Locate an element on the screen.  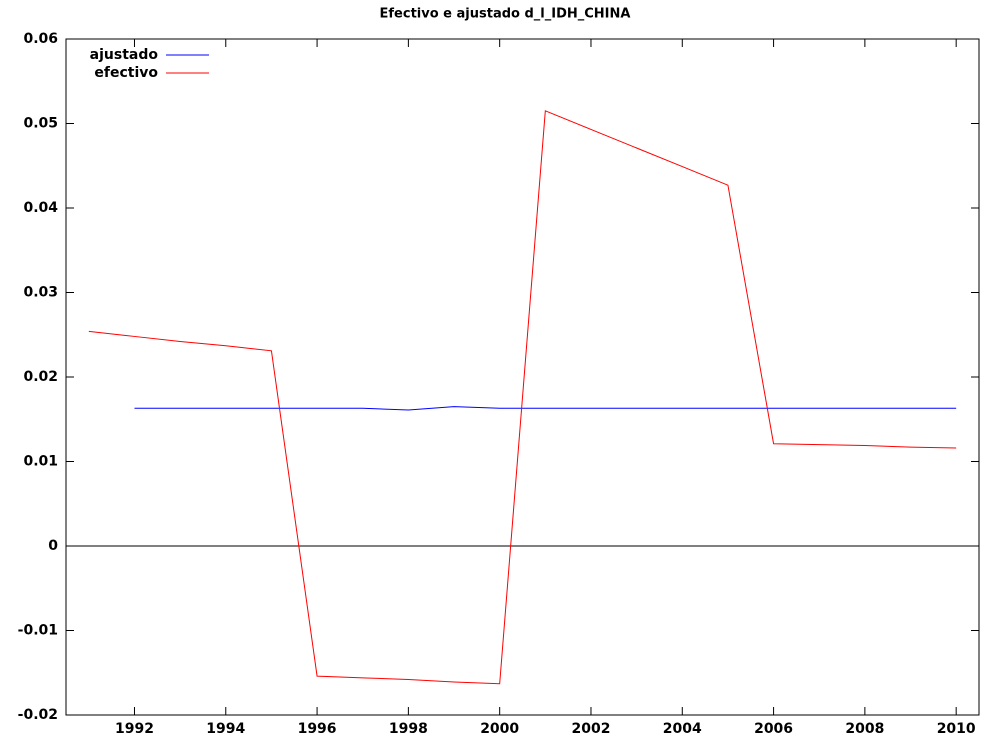
y-tick-label: 0.03 is located at coordinates (40, 293).